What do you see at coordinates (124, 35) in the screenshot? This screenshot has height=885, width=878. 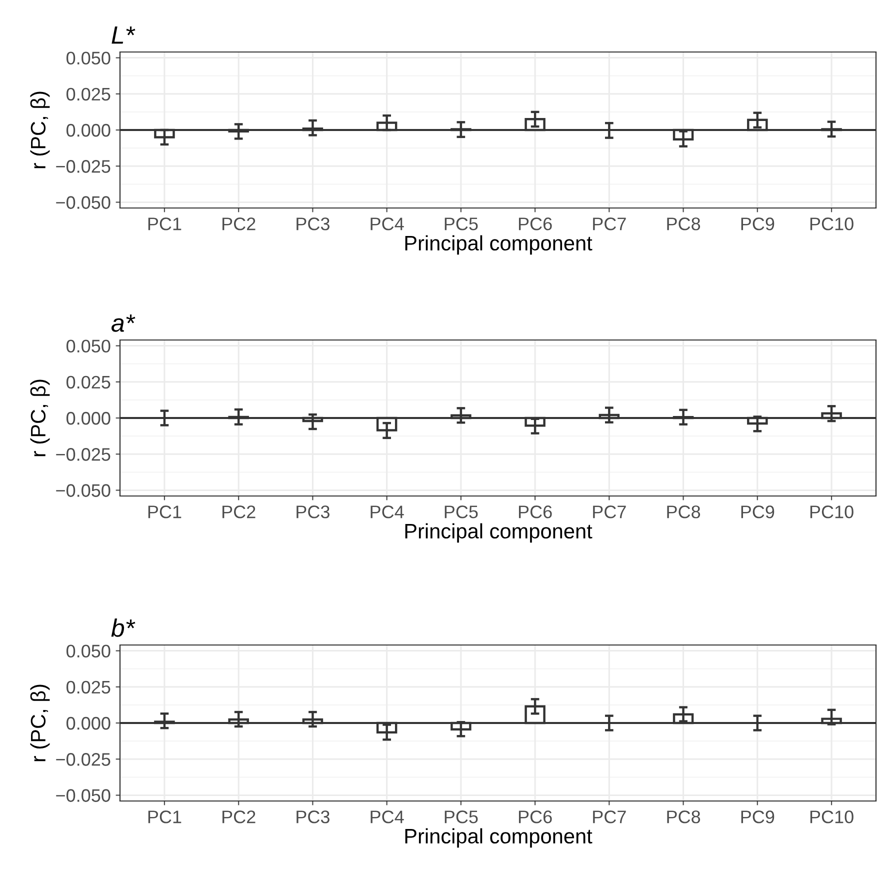 I see `chart-title: L*` at bounding box center [124, 35].